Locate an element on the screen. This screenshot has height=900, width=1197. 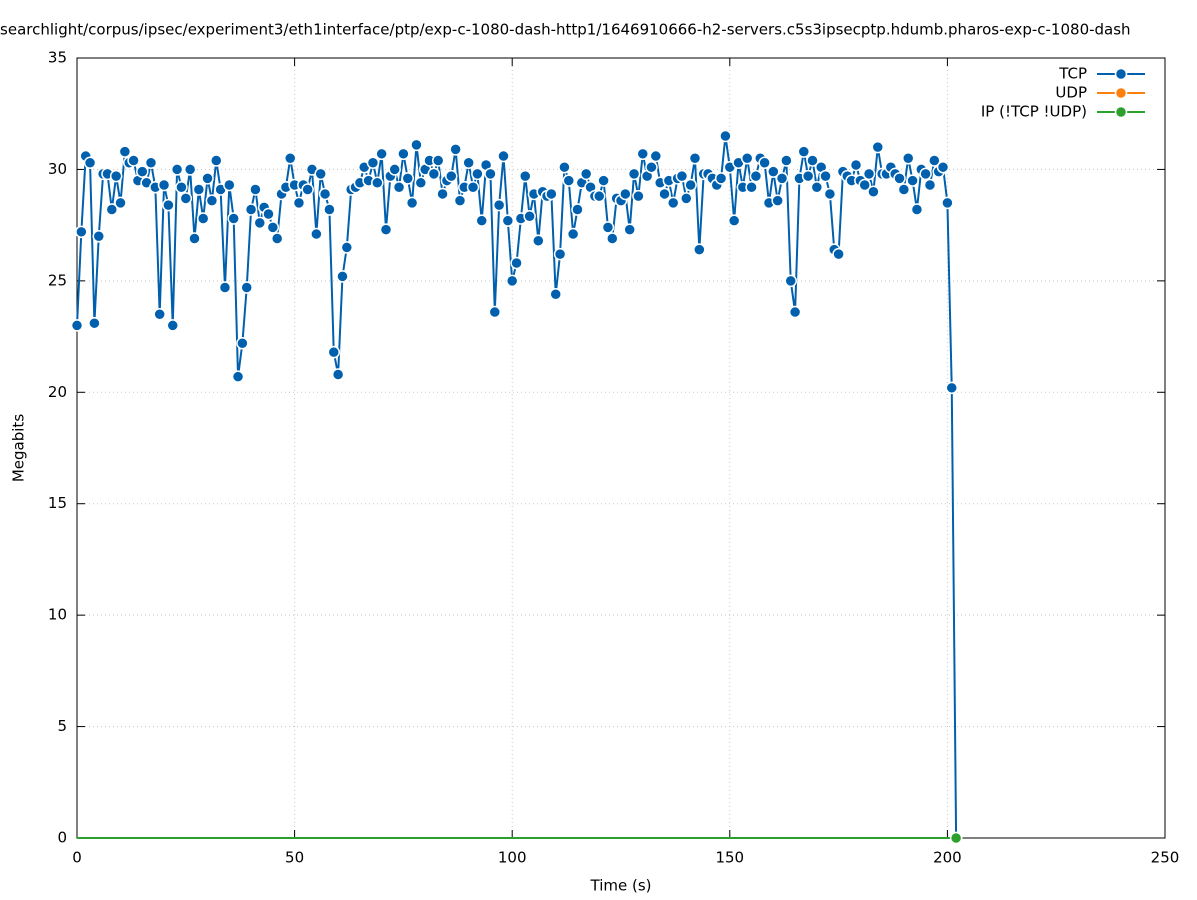
y-tick-label: 5 is located at coordinates (62, 726).